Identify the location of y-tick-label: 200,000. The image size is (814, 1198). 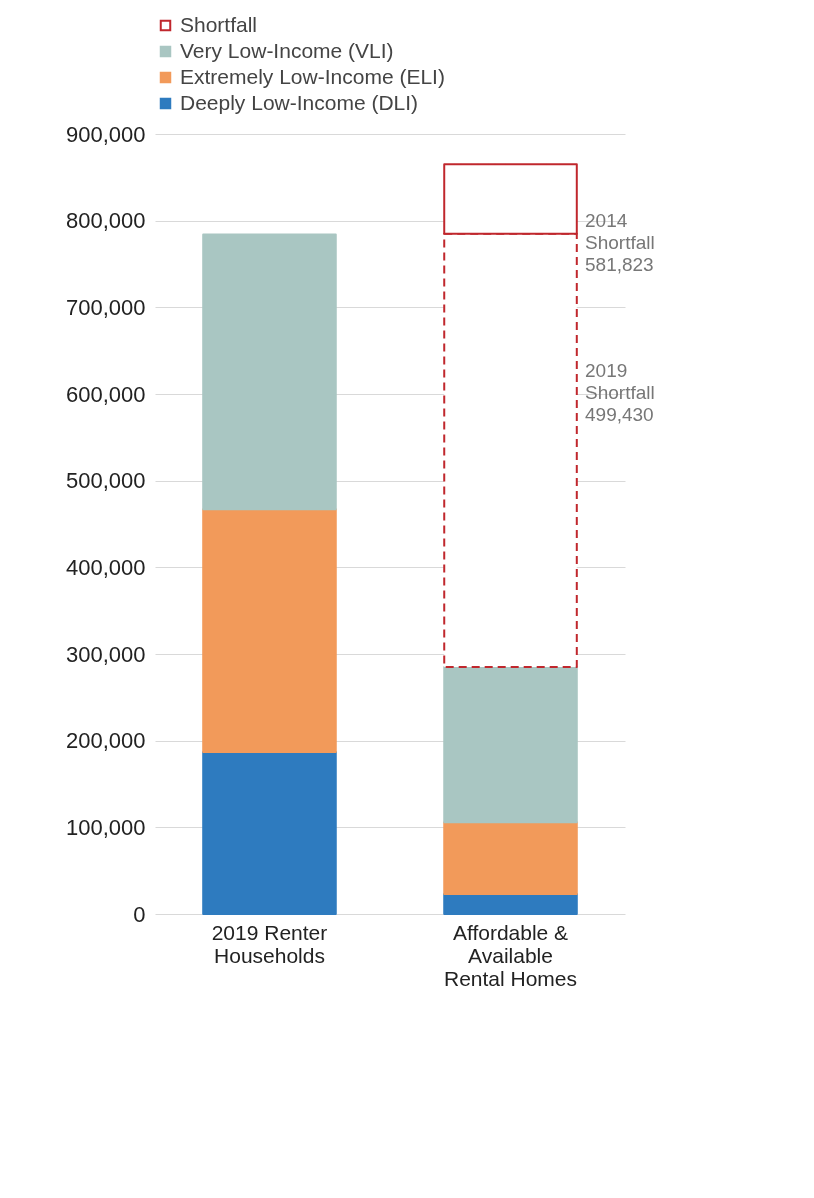
(105, 741).